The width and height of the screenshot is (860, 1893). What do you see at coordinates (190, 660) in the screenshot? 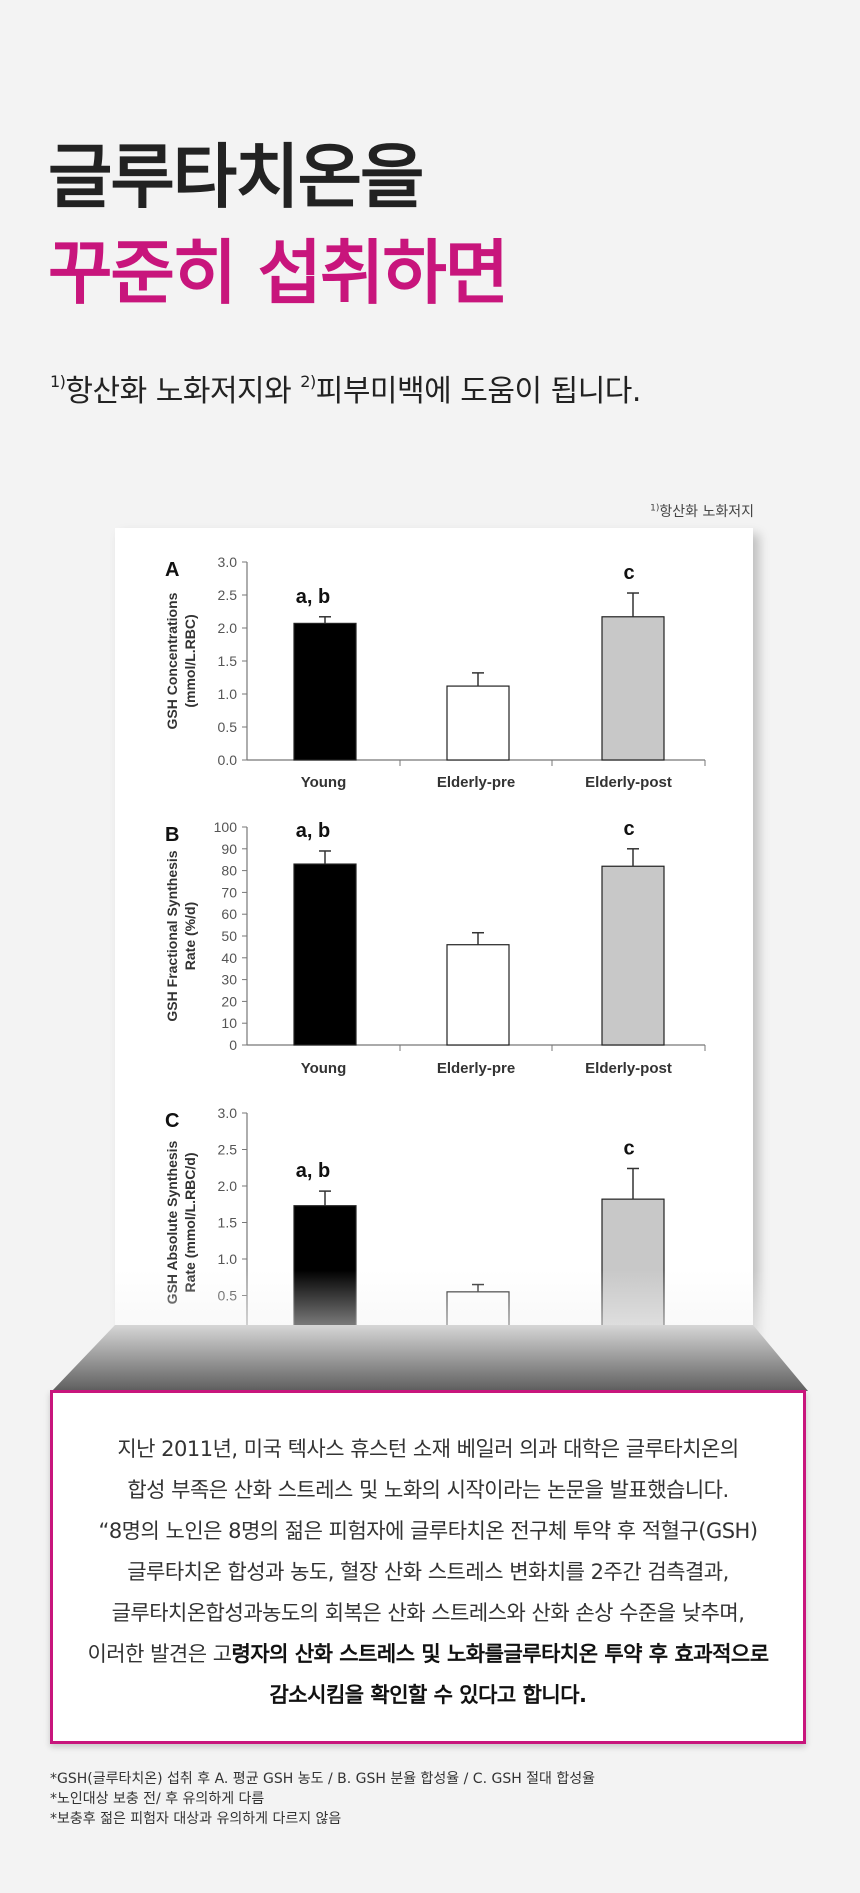
I see `y-axis-label: (mmol/L.RBC)` at bounding box center [190, 660].